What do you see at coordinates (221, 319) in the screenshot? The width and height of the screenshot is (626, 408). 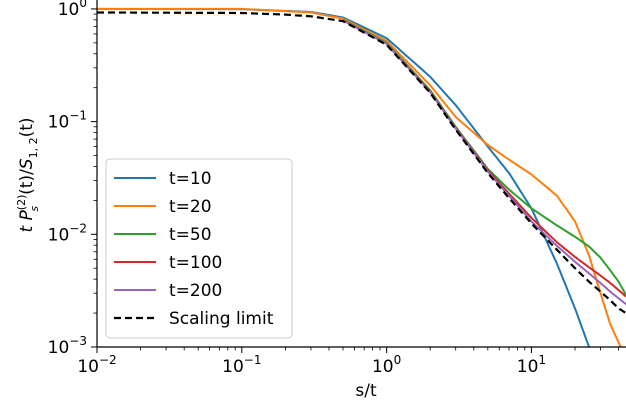 I see `legend-label: Scaling limit` at bounding box center [221, 319].